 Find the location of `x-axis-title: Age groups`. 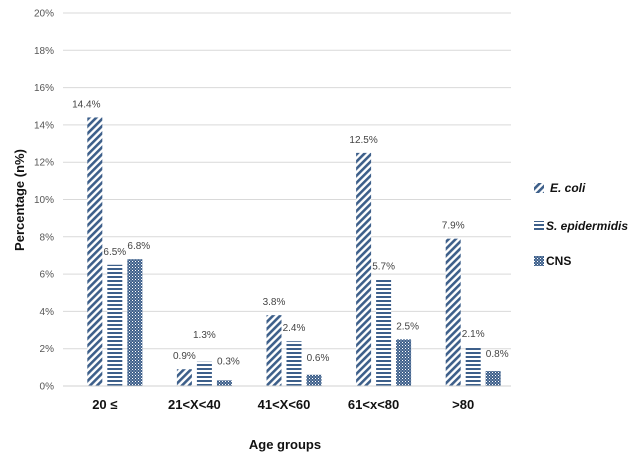

x-axis-title: Age groups is located at coordinates (285, 444).